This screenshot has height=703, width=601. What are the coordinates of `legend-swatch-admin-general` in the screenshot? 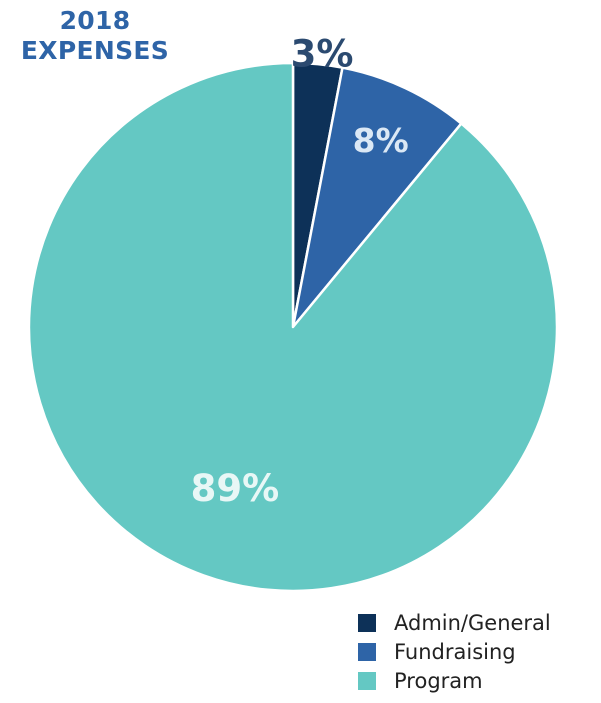 It's located at (367, 622).